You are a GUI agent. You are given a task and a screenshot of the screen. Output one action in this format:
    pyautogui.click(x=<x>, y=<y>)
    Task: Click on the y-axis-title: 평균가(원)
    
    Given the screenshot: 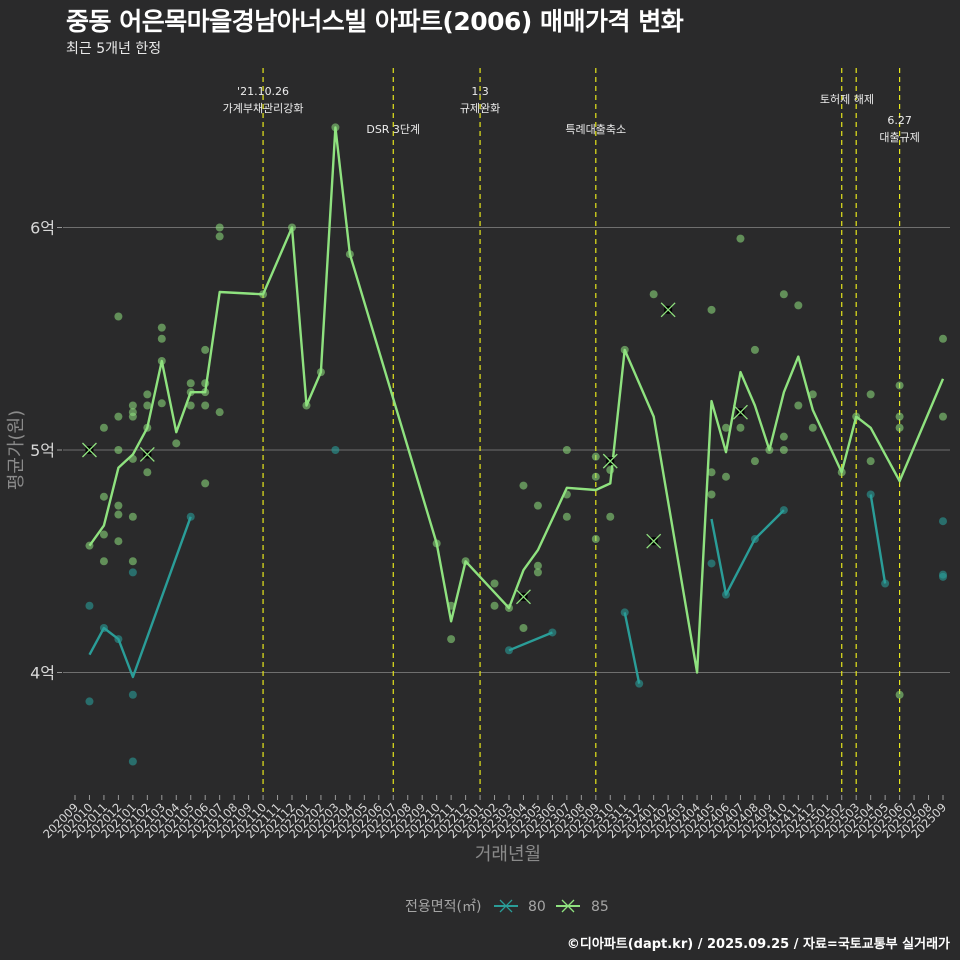 What is the action you would take?
    pyautogui.click(x=16, y=450)
    